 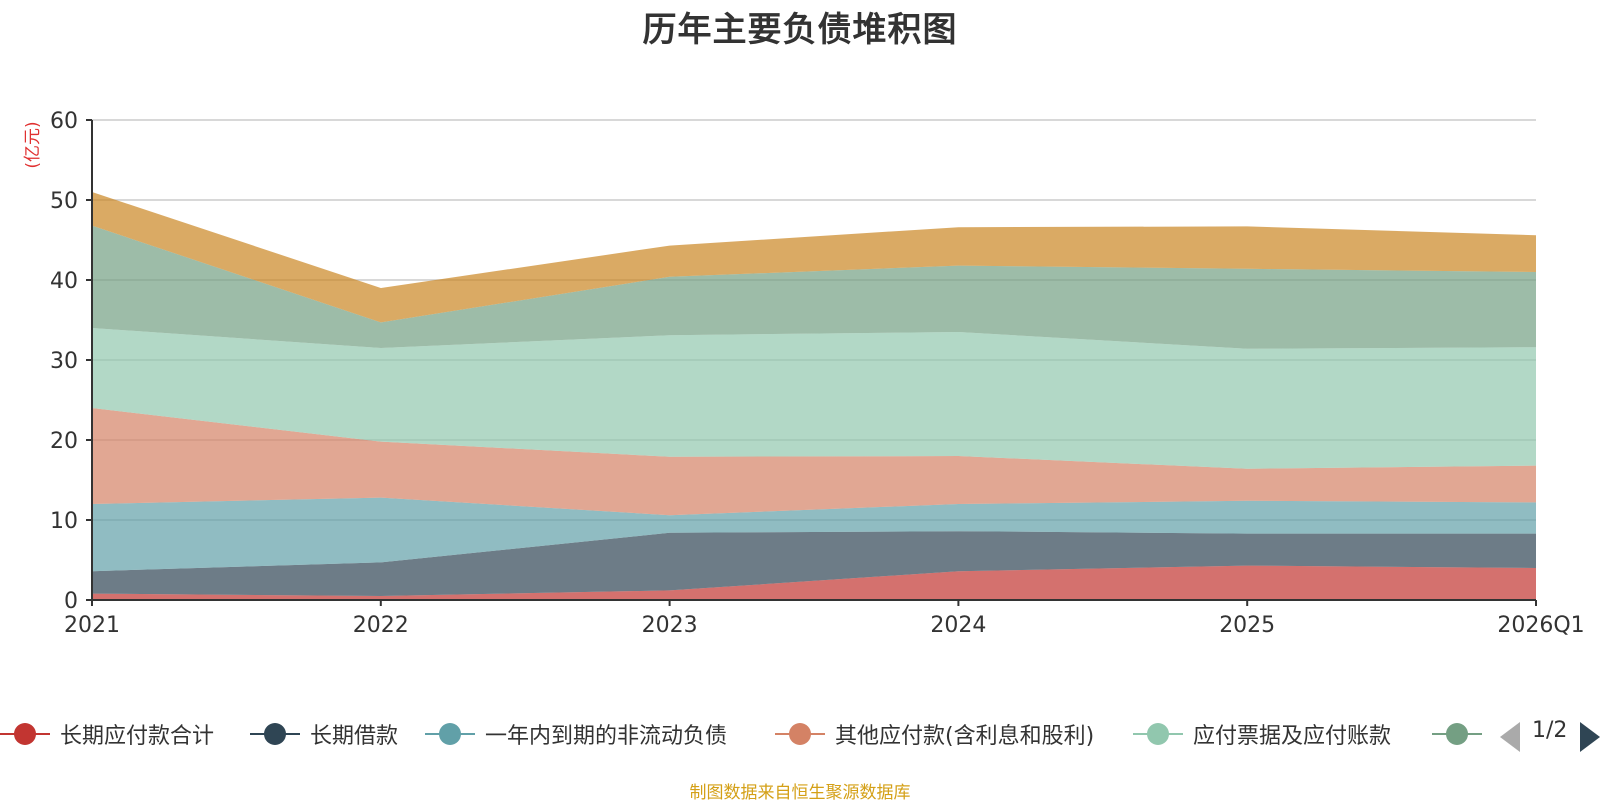 I want to click on legend-item, so click(x=1457, y=734).